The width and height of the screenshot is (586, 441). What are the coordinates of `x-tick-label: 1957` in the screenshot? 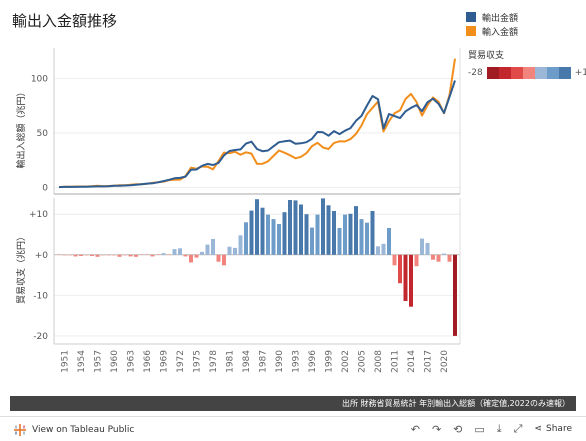 It's located at (99, 361).